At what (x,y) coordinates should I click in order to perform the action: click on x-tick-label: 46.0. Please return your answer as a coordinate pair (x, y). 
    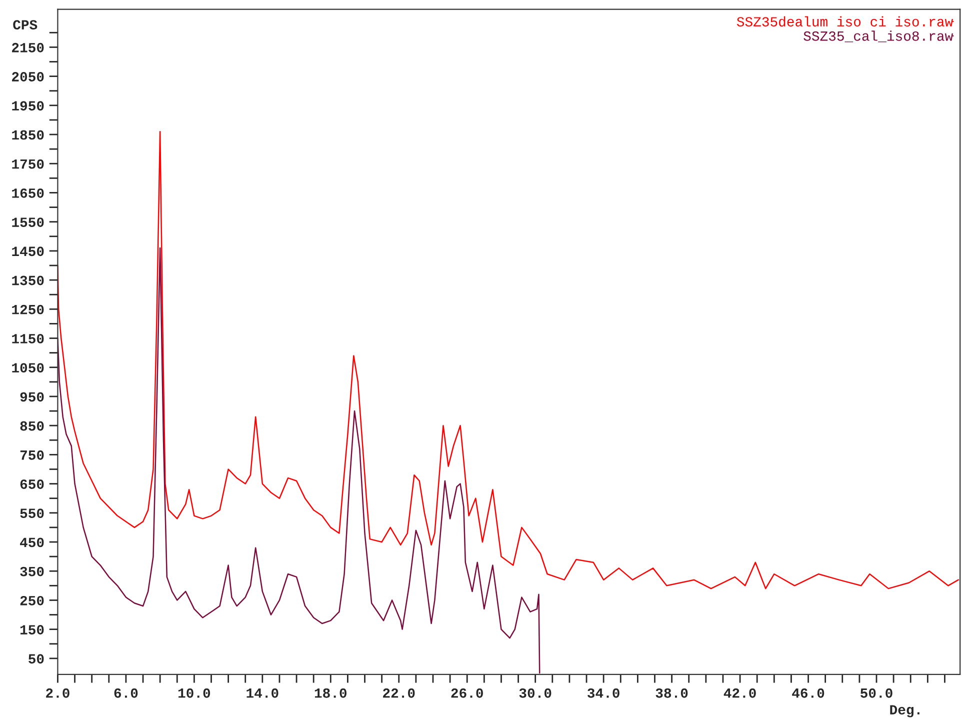
    Looking at the image, I should click on (808, 693).